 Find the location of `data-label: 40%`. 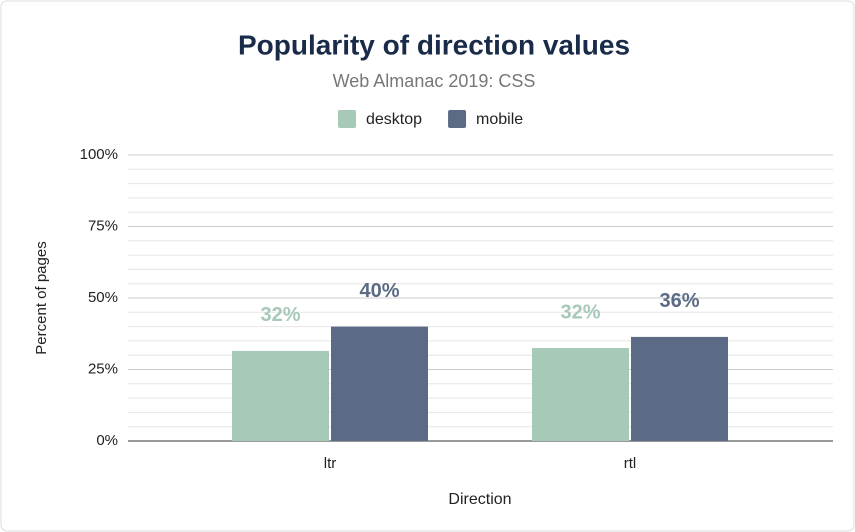

data-label: 40% is located at coordinates (379, 291).